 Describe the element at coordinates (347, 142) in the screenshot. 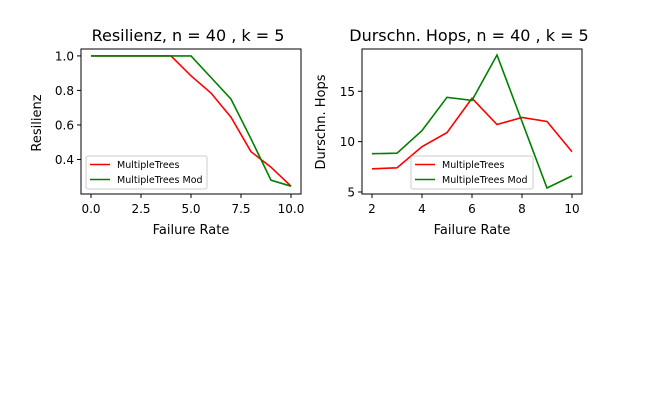

I see `y-tick-label: 10` at that location.